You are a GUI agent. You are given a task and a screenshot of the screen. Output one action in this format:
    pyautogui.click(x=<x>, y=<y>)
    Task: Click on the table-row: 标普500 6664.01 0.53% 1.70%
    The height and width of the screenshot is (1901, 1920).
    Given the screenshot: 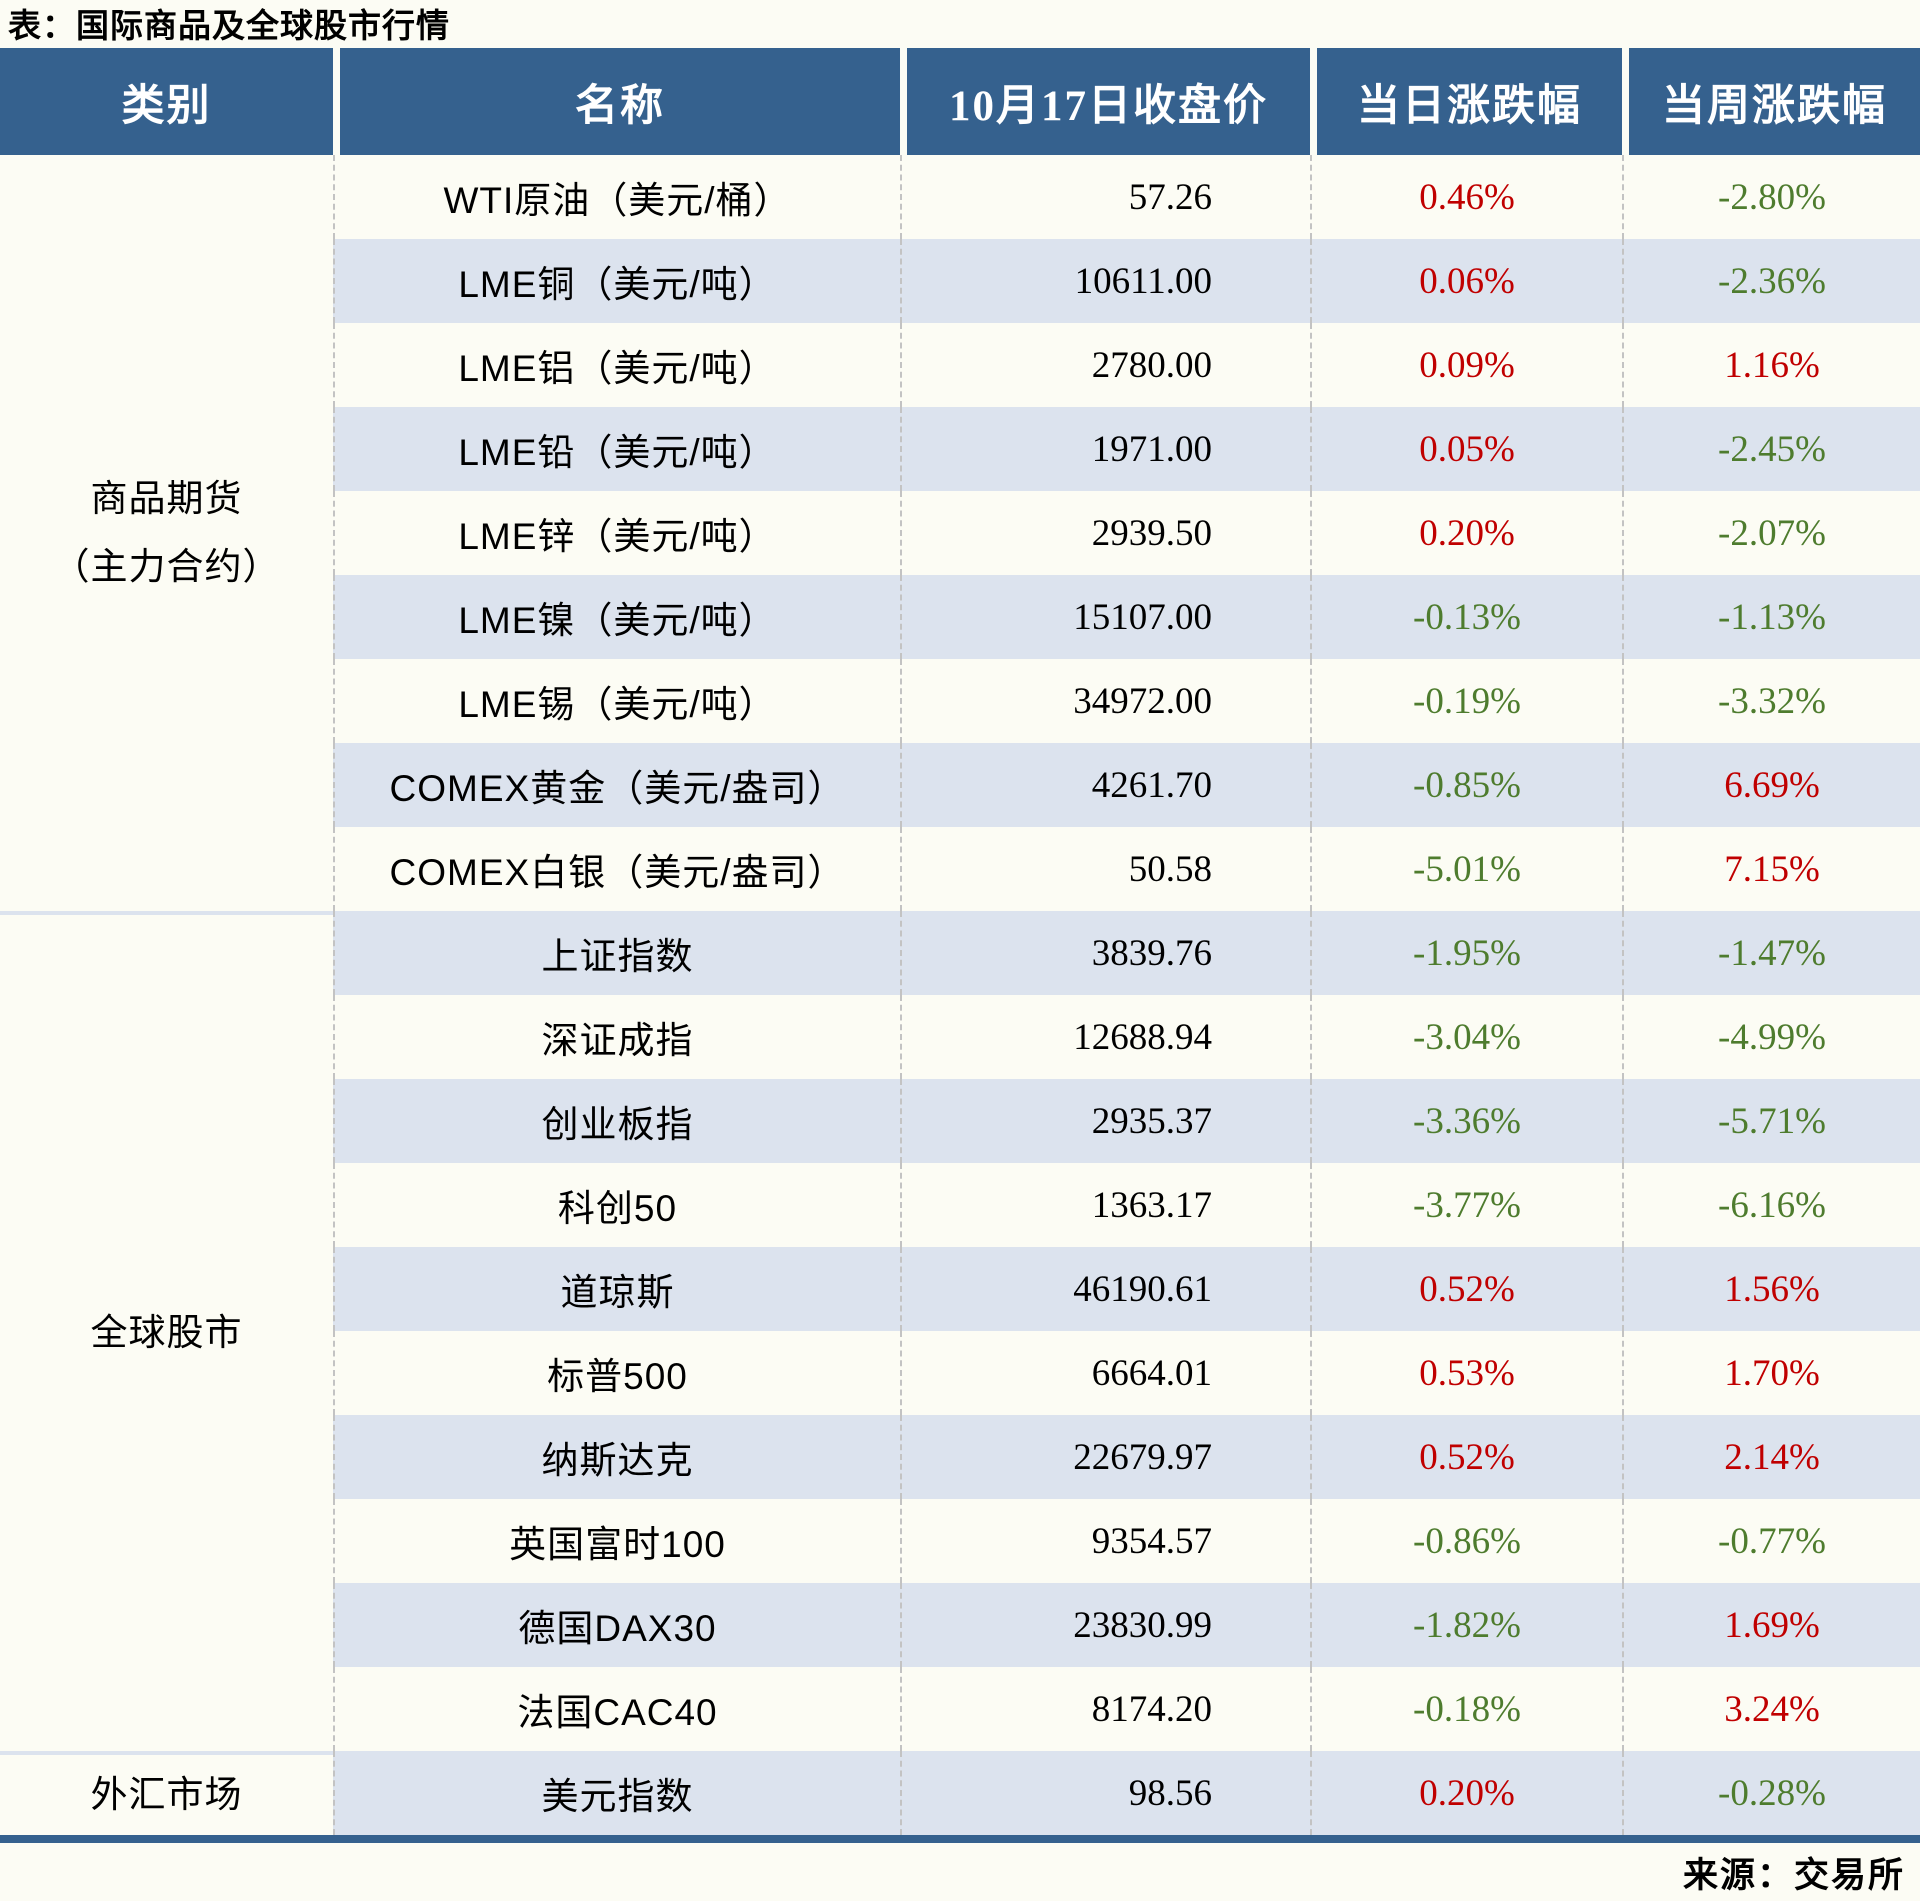 What is the action you would take?
    pyautogui.click(x=1126, y=1373)
    